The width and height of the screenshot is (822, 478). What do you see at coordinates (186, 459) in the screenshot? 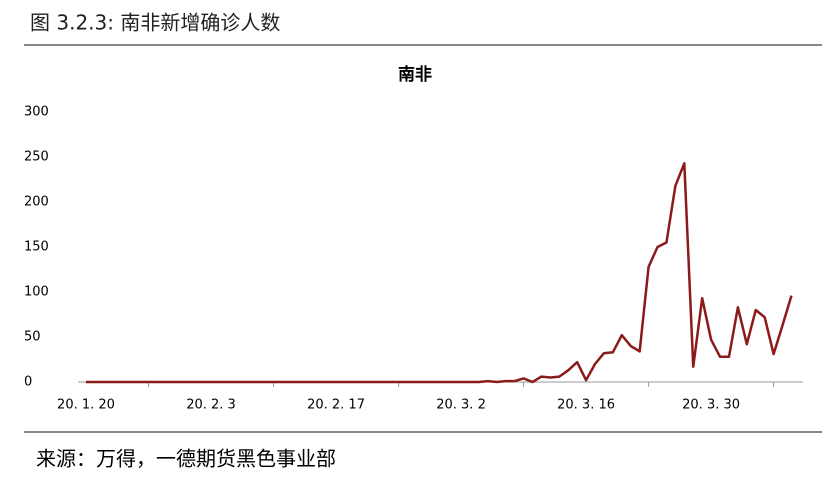
I see `source: 来源：万得，一德期货黑色事业部` at bounding box center [186, 459].